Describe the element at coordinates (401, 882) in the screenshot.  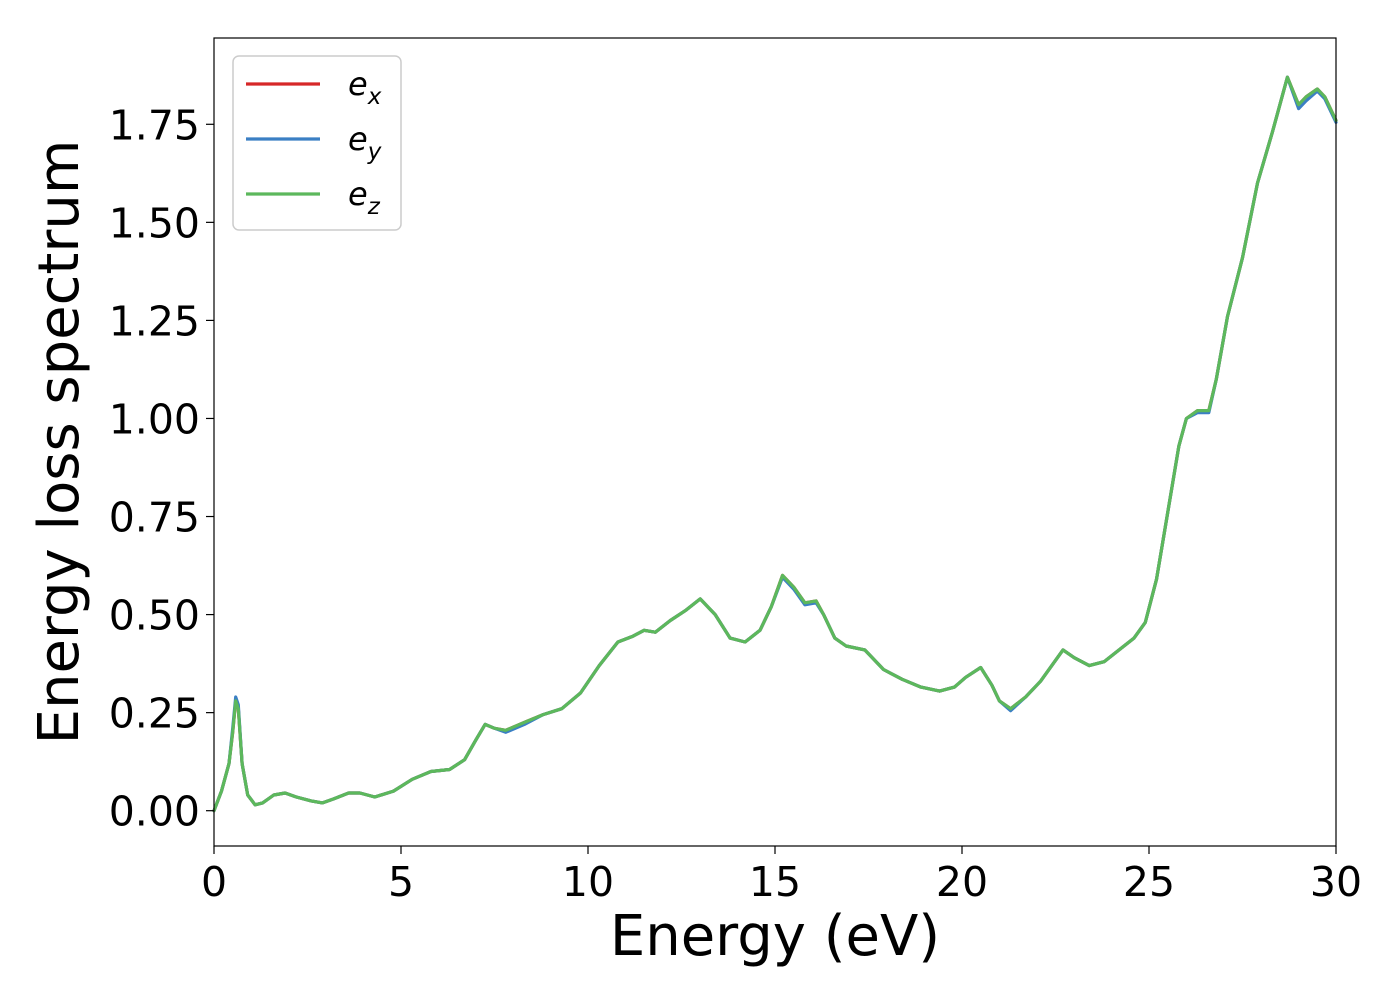
I see `x-tick-label: 5` at that location.